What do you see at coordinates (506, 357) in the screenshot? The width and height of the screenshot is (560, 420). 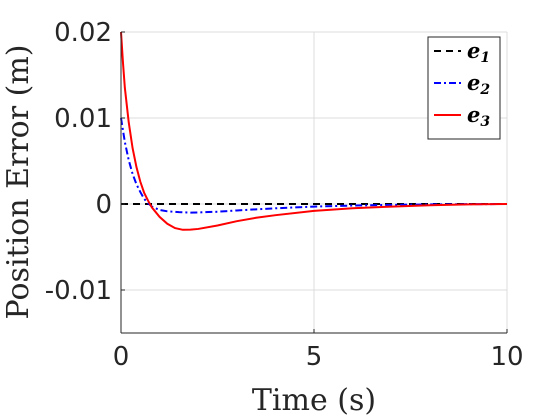 I see `x-tick-label-2: 10` at bounding box center [506, 357].